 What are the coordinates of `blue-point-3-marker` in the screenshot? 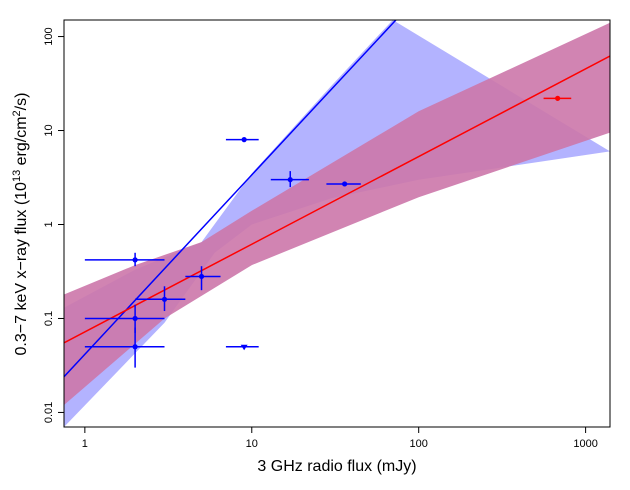 It's located at (290, 180).